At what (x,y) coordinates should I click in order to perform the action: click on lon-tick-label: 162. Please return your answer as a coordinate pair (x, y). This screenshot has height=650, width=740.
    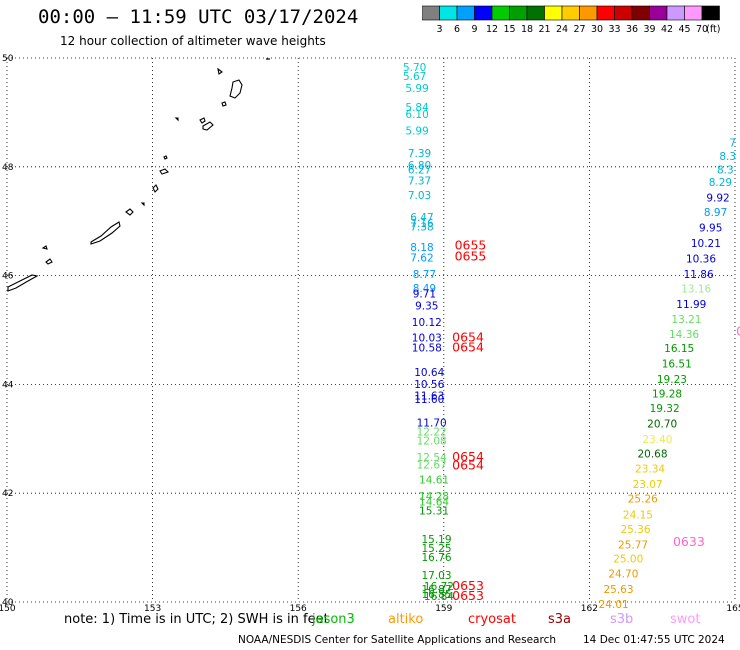
    Looking at the image, I should click on (589, 608).